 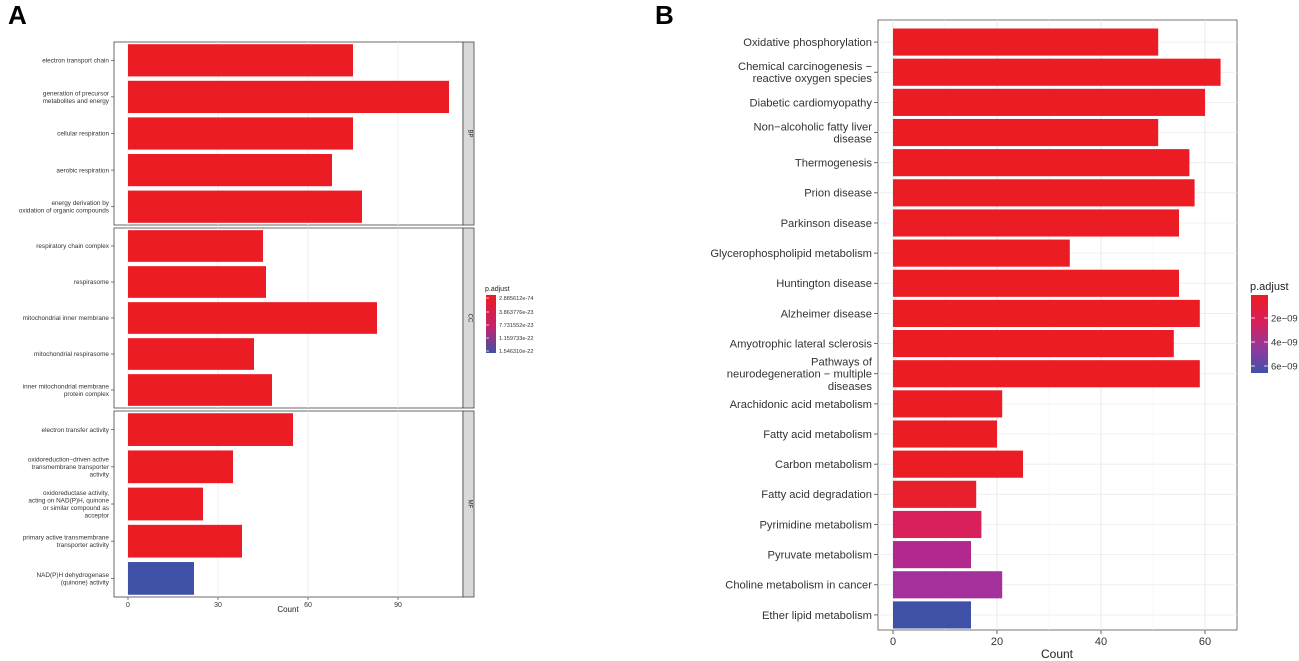 I want to click on panel-a-category-label: respiratory chain complex, so click(x=73, y=246).